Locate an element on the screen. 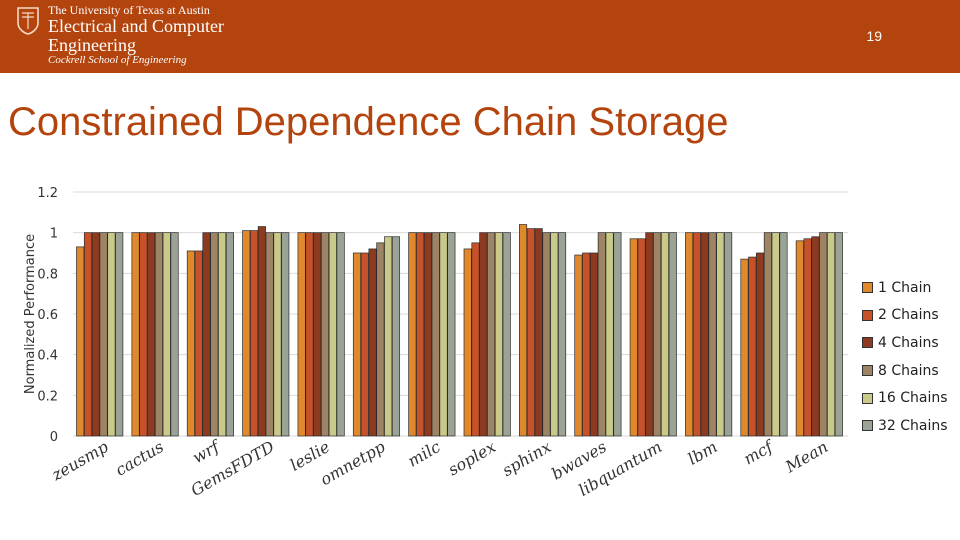 This screenshot has height=540, width=960. legend-label: 4 Chains is located at coordinates (908, 342).